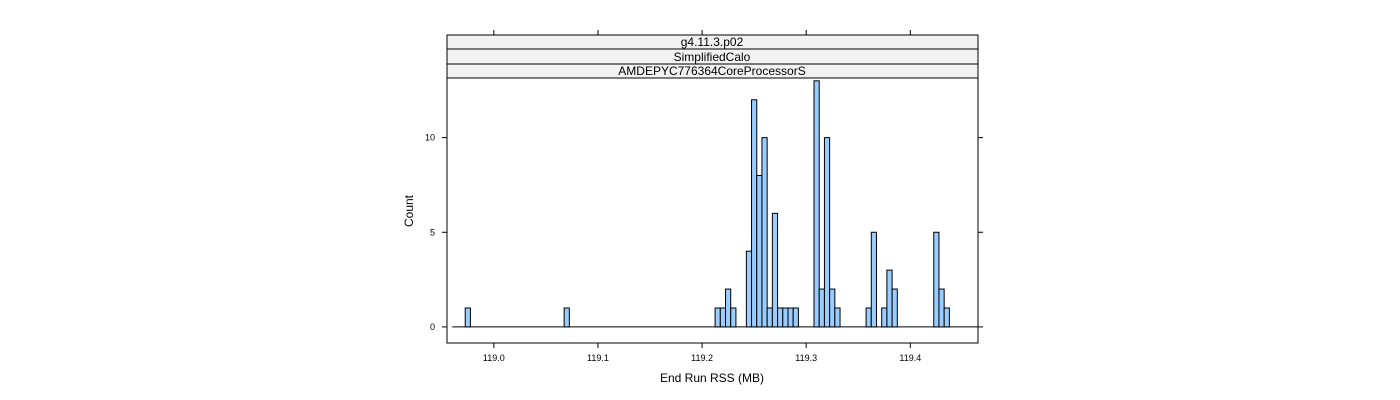 This screenshot has width=1400, height=400. I want to click on x-tick-label-4: 119.4, so click(910, 358).